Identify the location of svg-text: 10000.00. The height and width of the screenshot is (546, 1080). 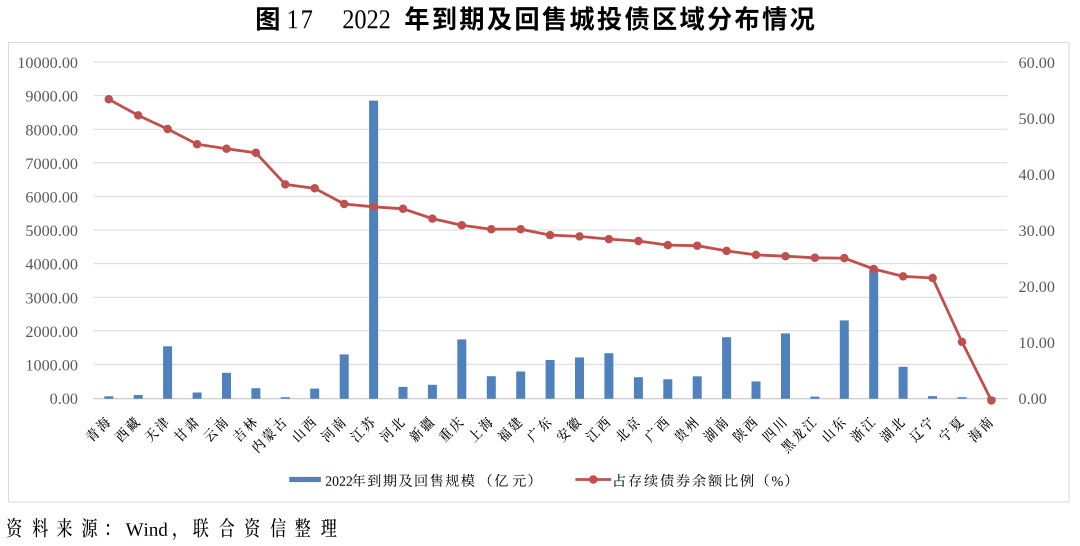
(47, 63).